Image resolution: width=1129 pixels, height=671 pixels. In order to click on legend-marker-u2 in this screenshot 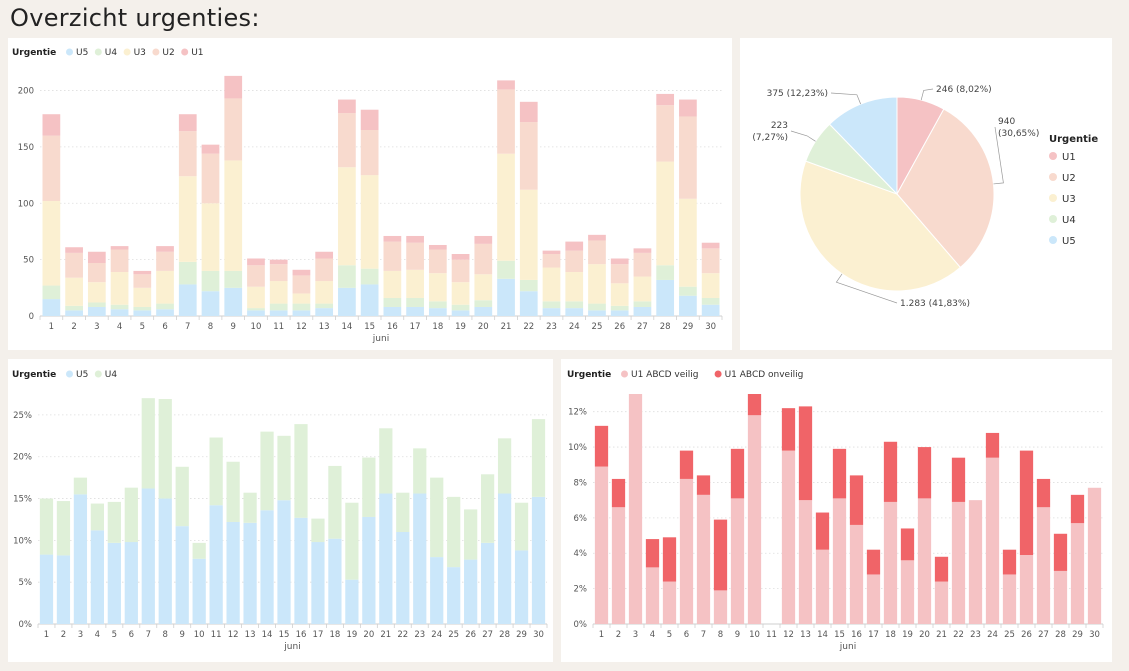, I will do `click(1053, 177)`.